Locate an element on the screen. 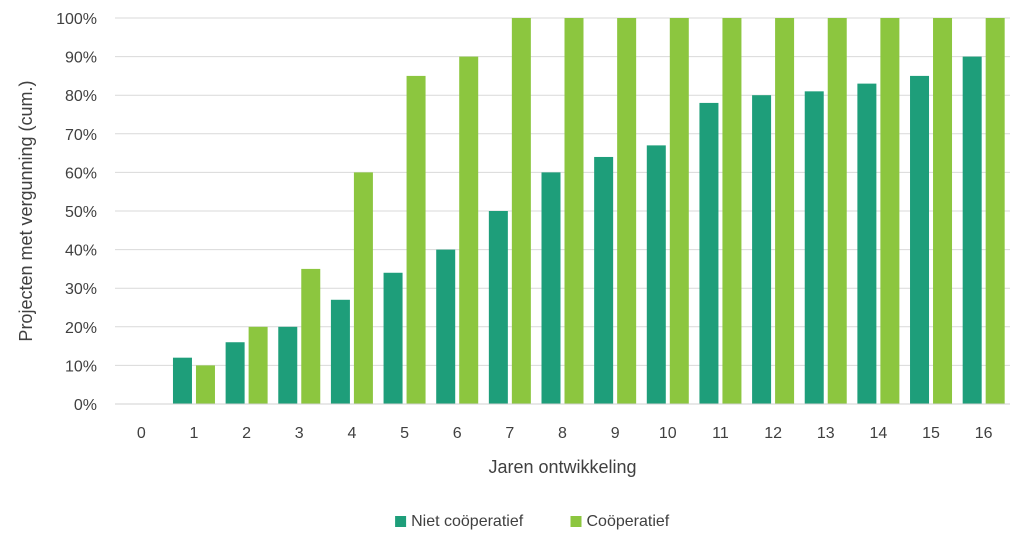  y-tick-label: 0% is located at coordinates (85, 405).